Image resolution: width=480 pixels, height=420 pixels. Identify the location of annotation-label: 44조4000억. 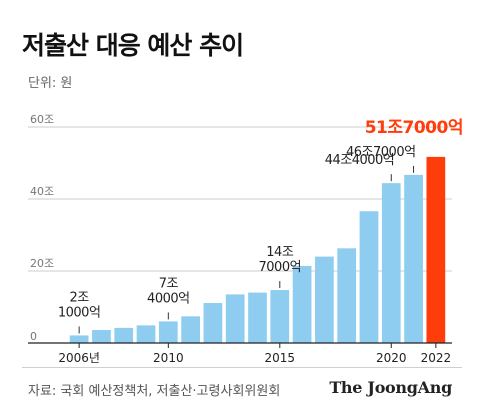
(360, 160).